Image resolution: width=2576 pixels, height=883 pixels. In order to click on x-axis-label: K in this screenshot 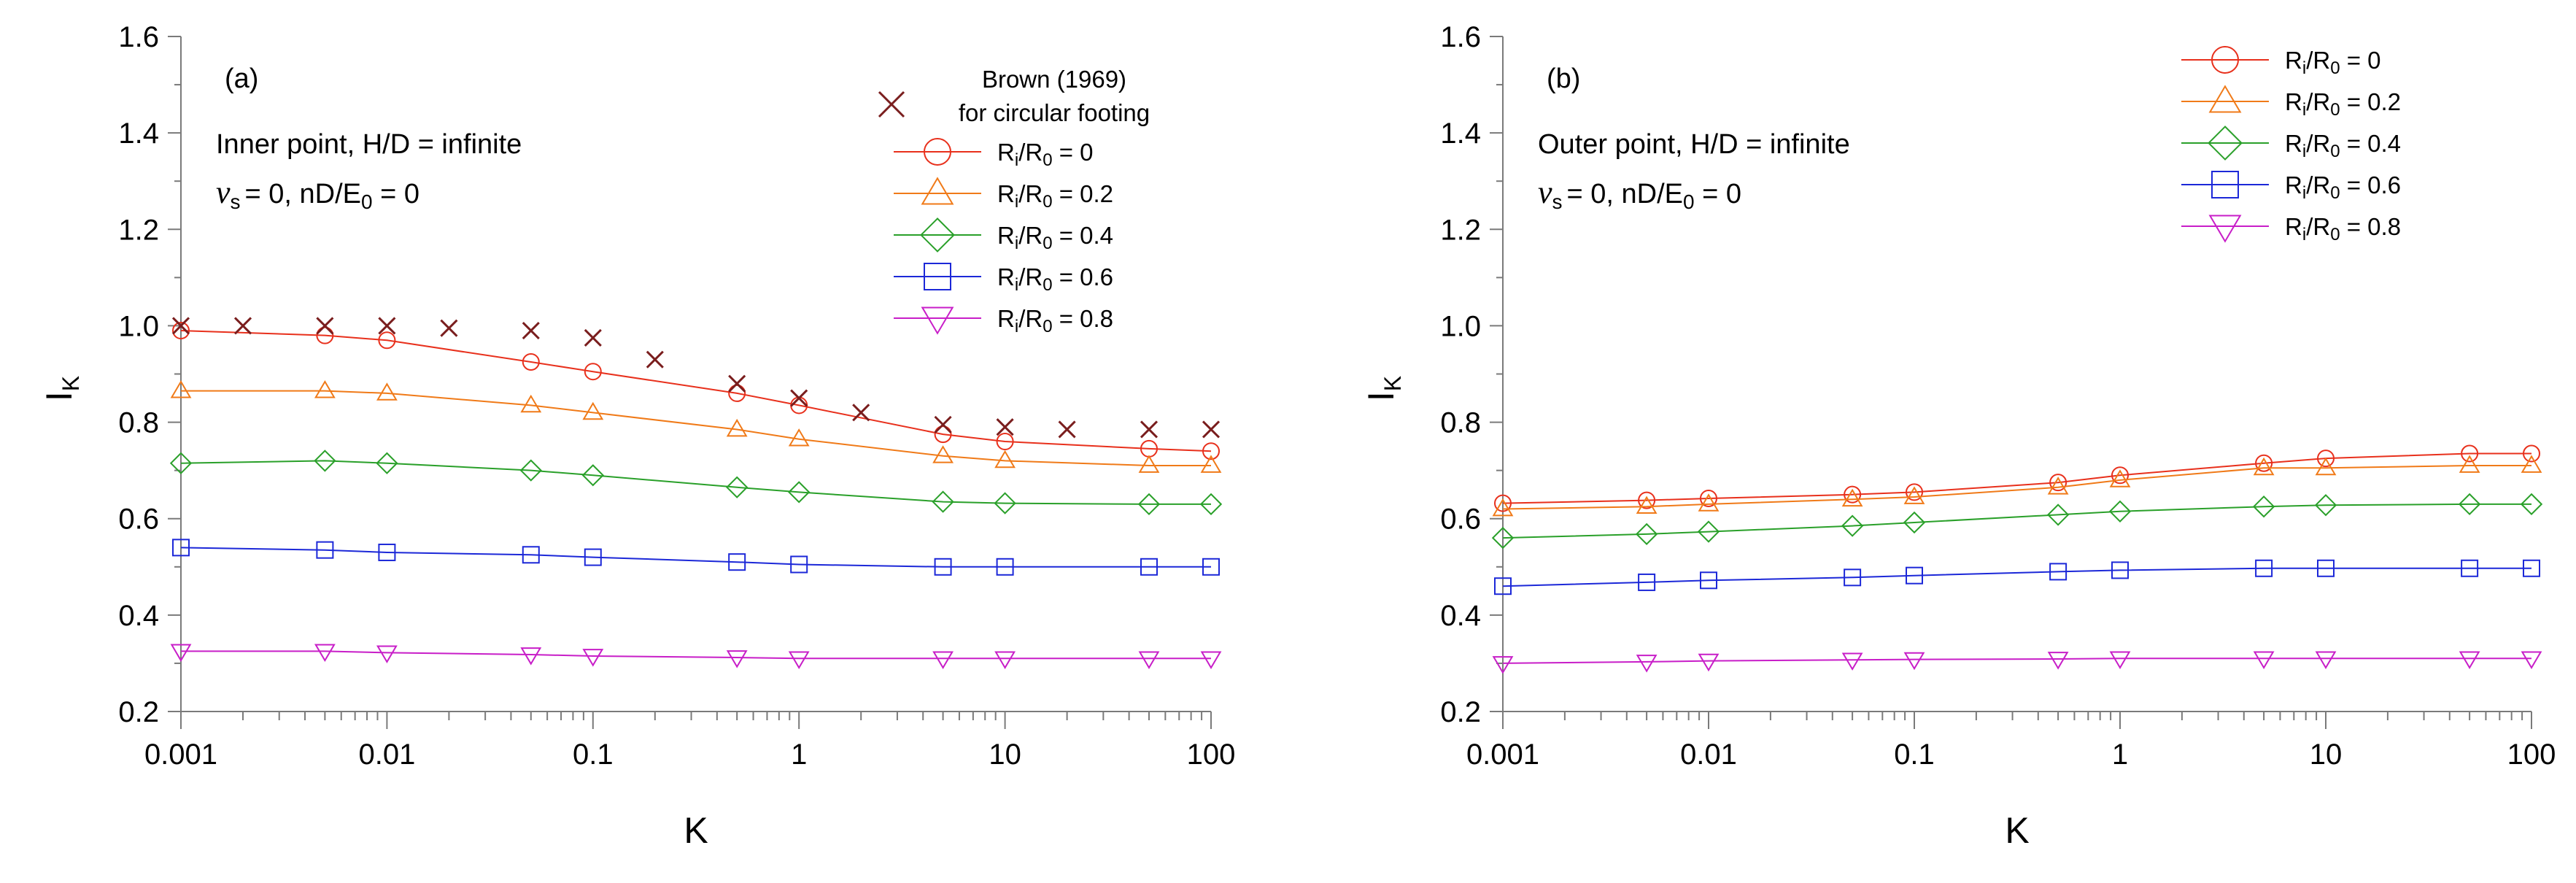, I will do `click(2017, 830)`.